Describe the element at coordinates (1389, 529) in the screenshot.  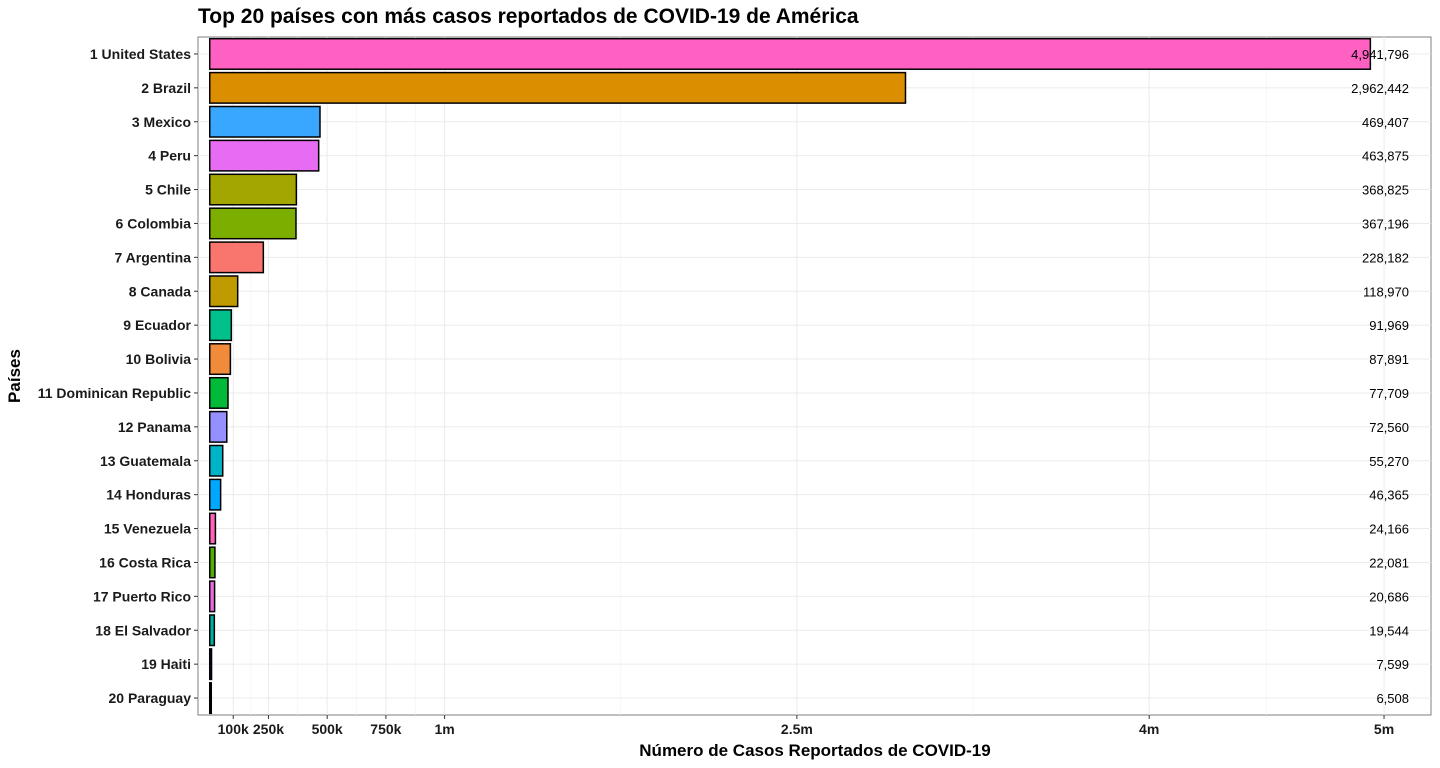
I see `data-label: 24,166` at that location.